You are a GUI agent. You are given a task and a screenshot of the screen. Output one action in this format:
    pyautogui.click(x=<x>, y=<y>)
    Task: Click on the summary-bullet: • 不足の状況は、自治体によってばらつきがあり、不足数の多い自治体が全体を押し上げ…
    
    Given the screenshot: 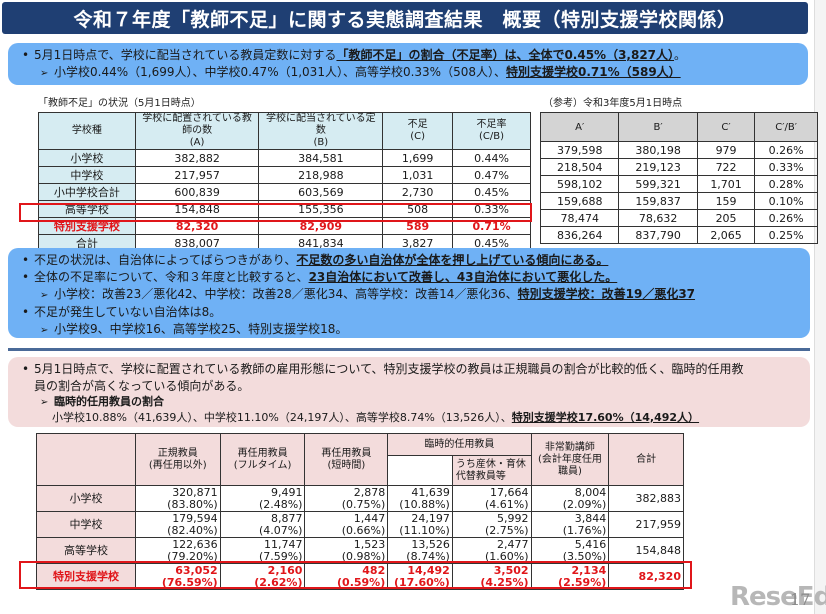 What is the action you would take?
    pyautogui.click(x=315, y=260)
    